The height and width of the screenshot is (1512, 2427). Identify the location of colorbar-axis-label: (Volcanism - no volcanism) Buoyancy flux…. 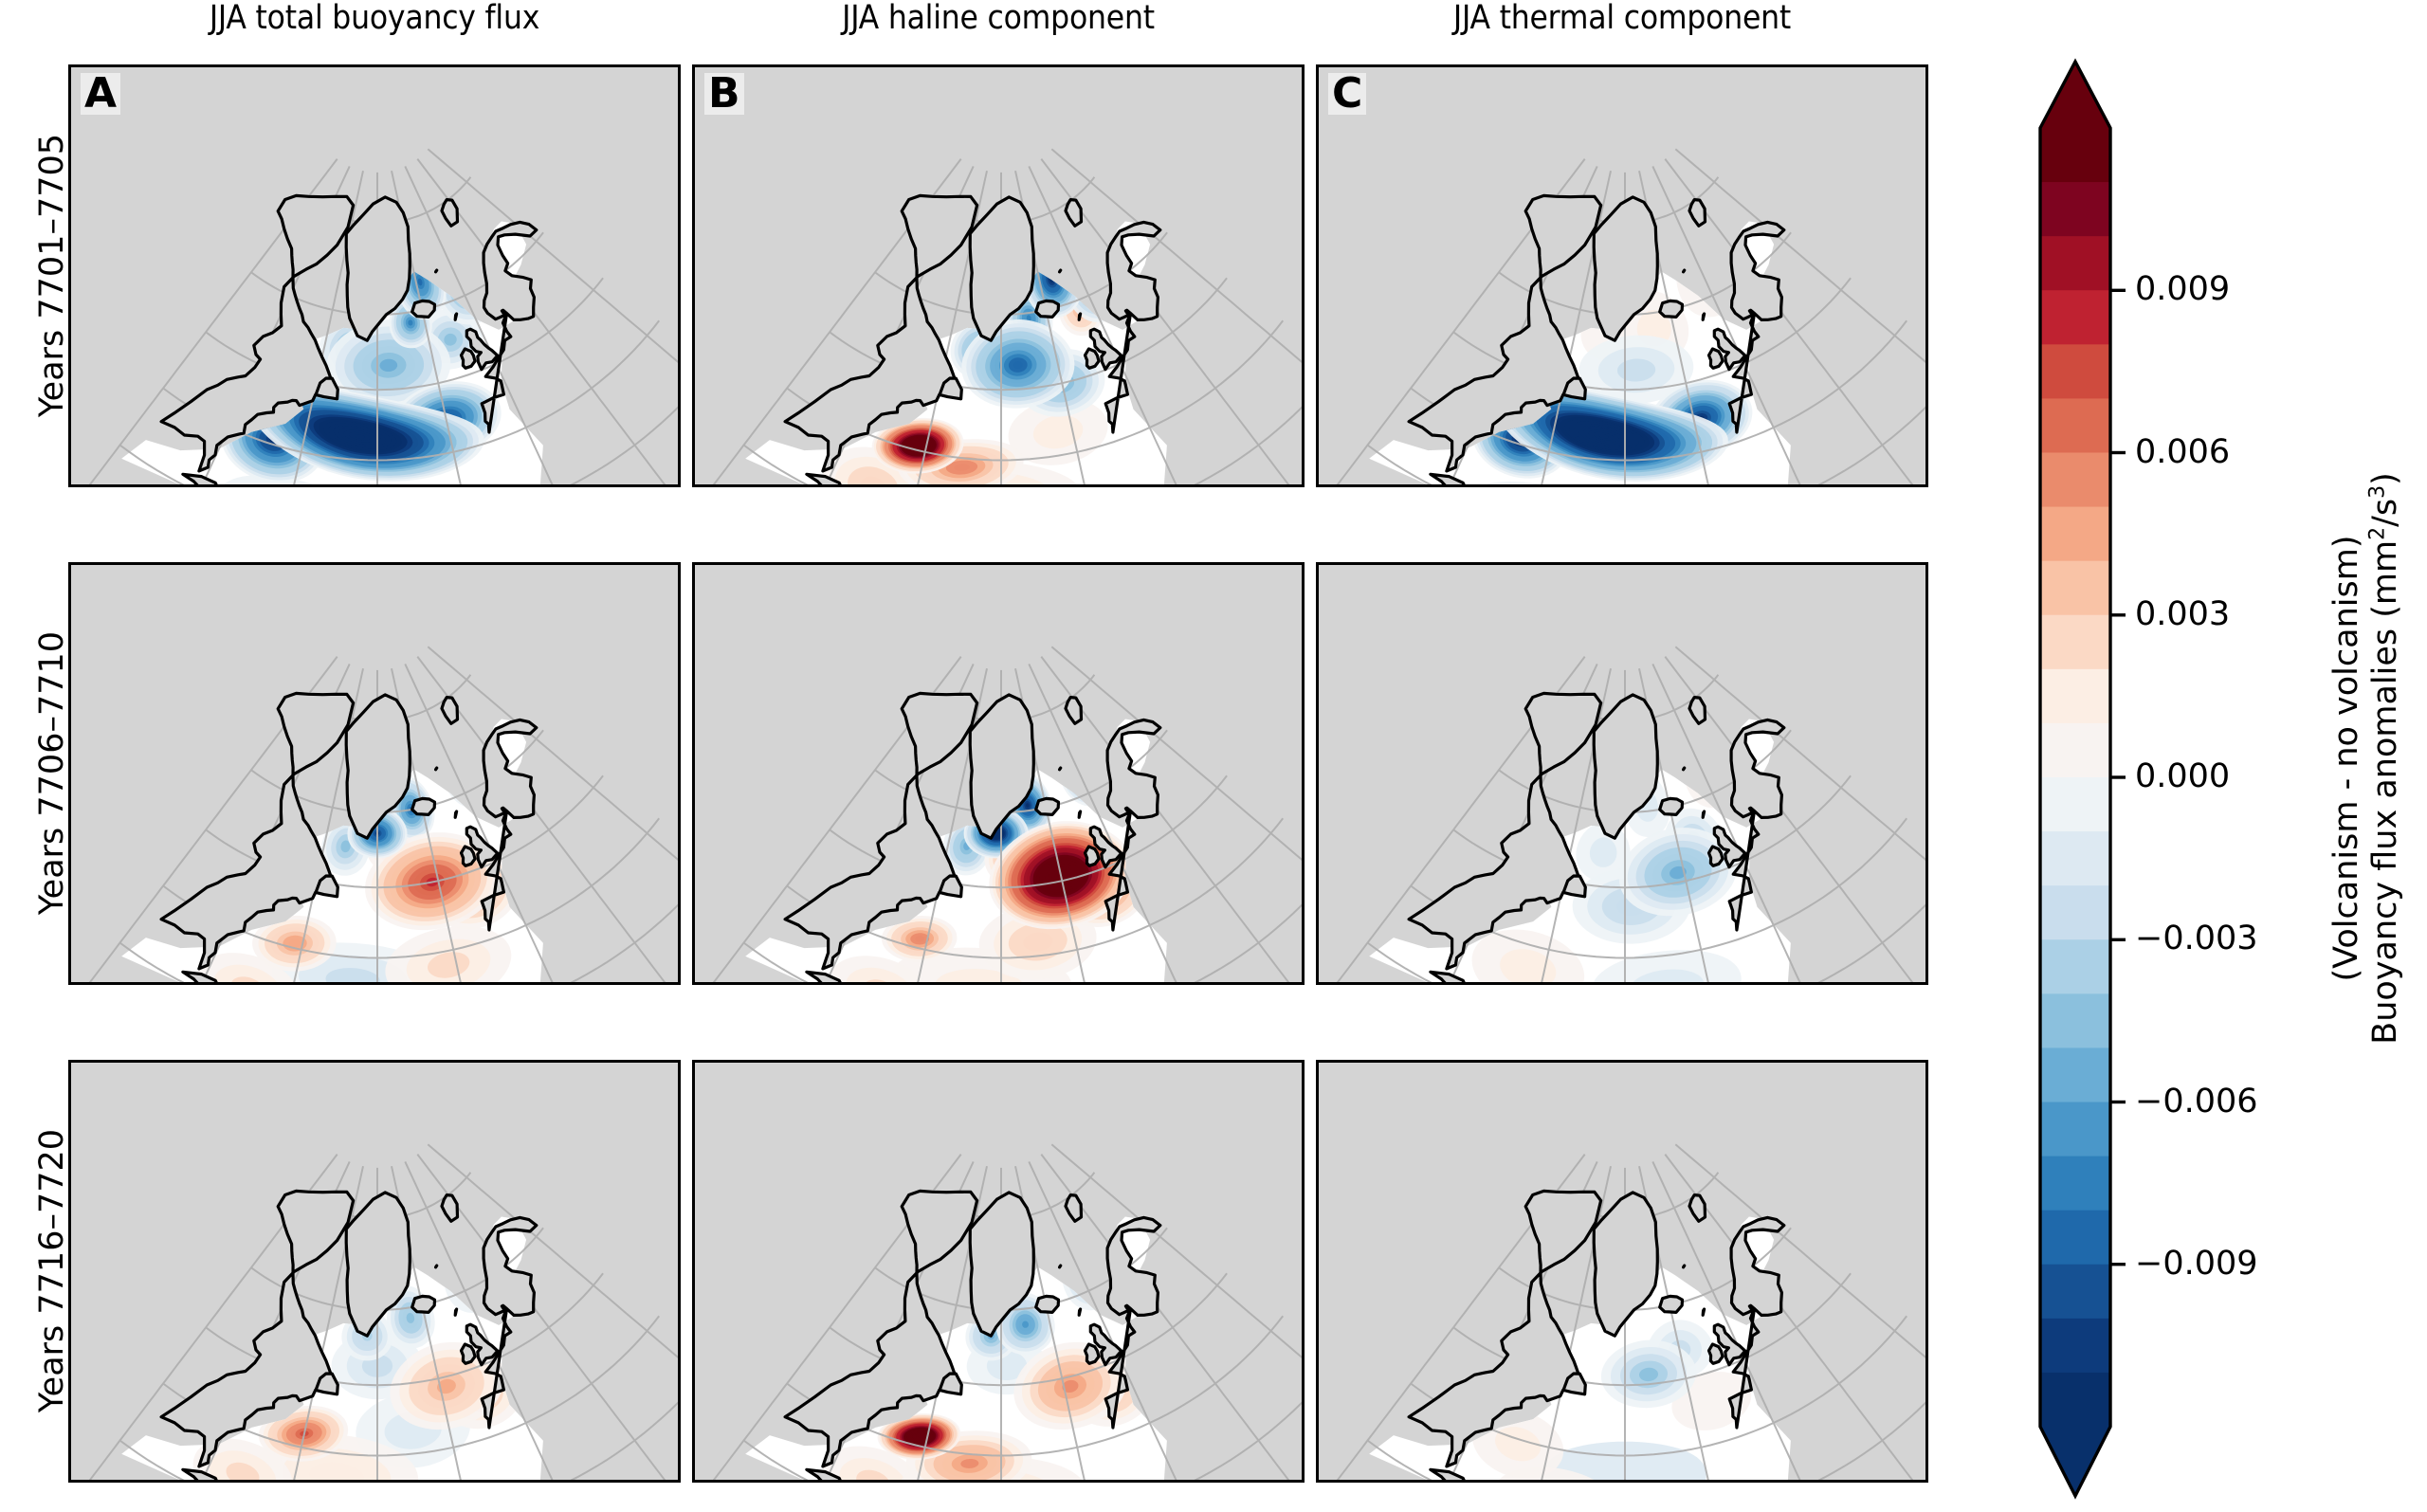
(2366, 759).